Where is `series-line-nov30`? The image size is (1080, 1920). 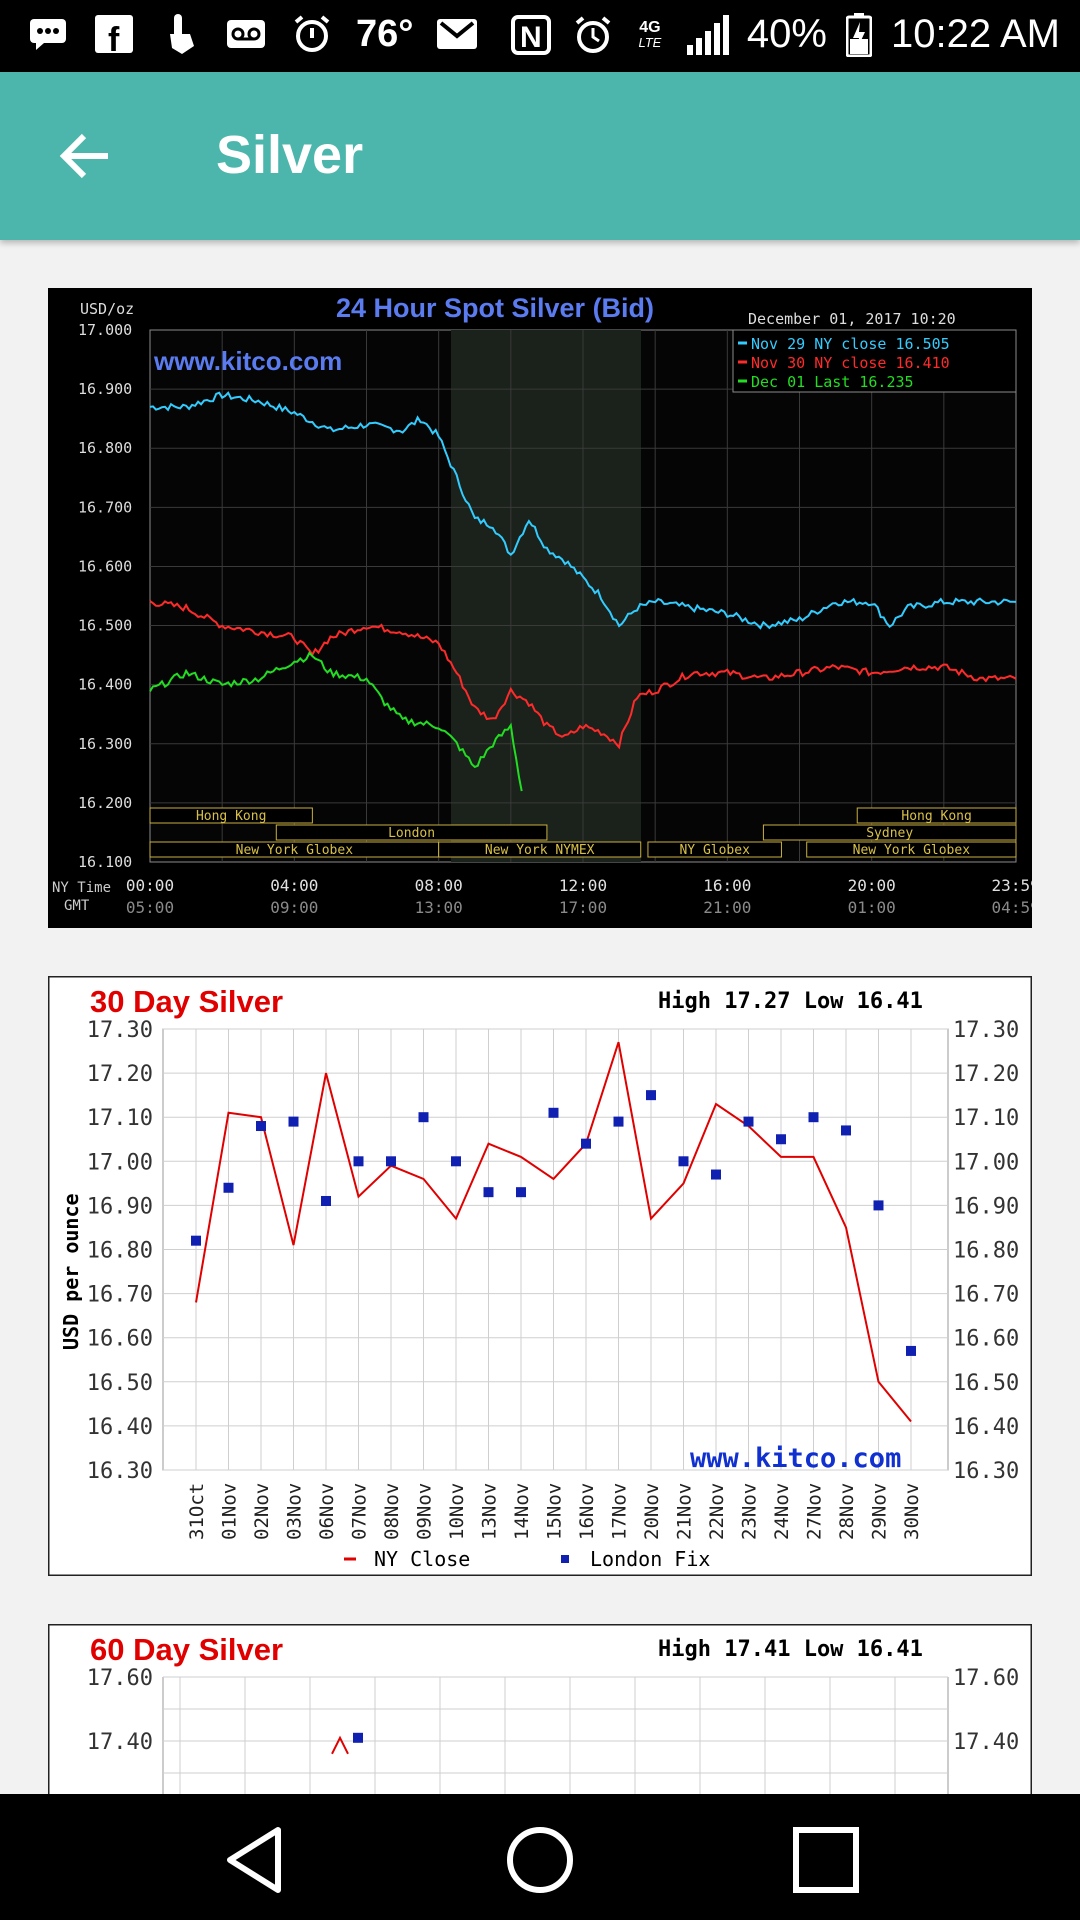 series-line-nov30 is located at coordinates (583, 675).